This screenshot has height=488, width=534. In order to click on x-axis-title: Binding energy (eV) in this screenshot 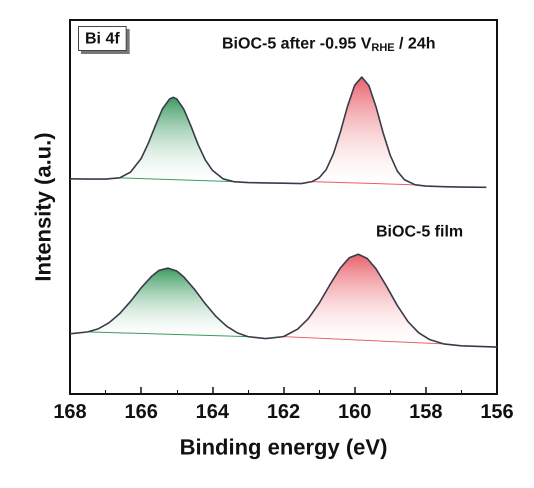, I will do `click(284, 447)`.